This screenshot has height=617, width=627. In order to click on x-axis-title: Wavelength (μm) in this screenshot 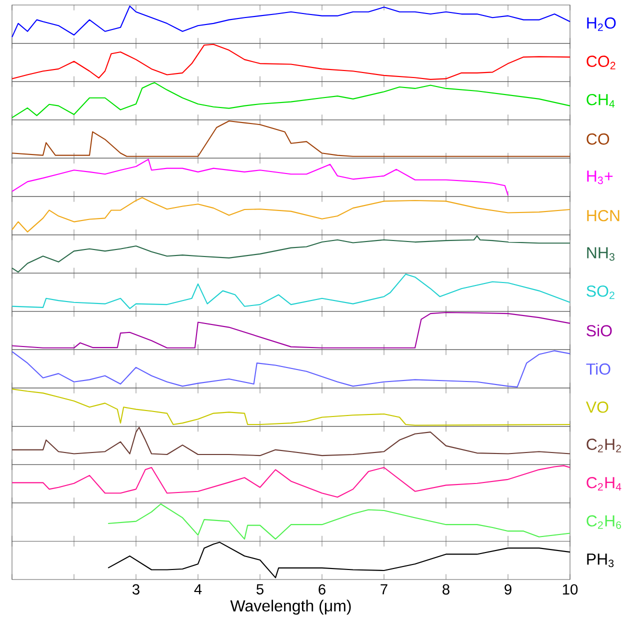, I will do `click(290, 607)`.